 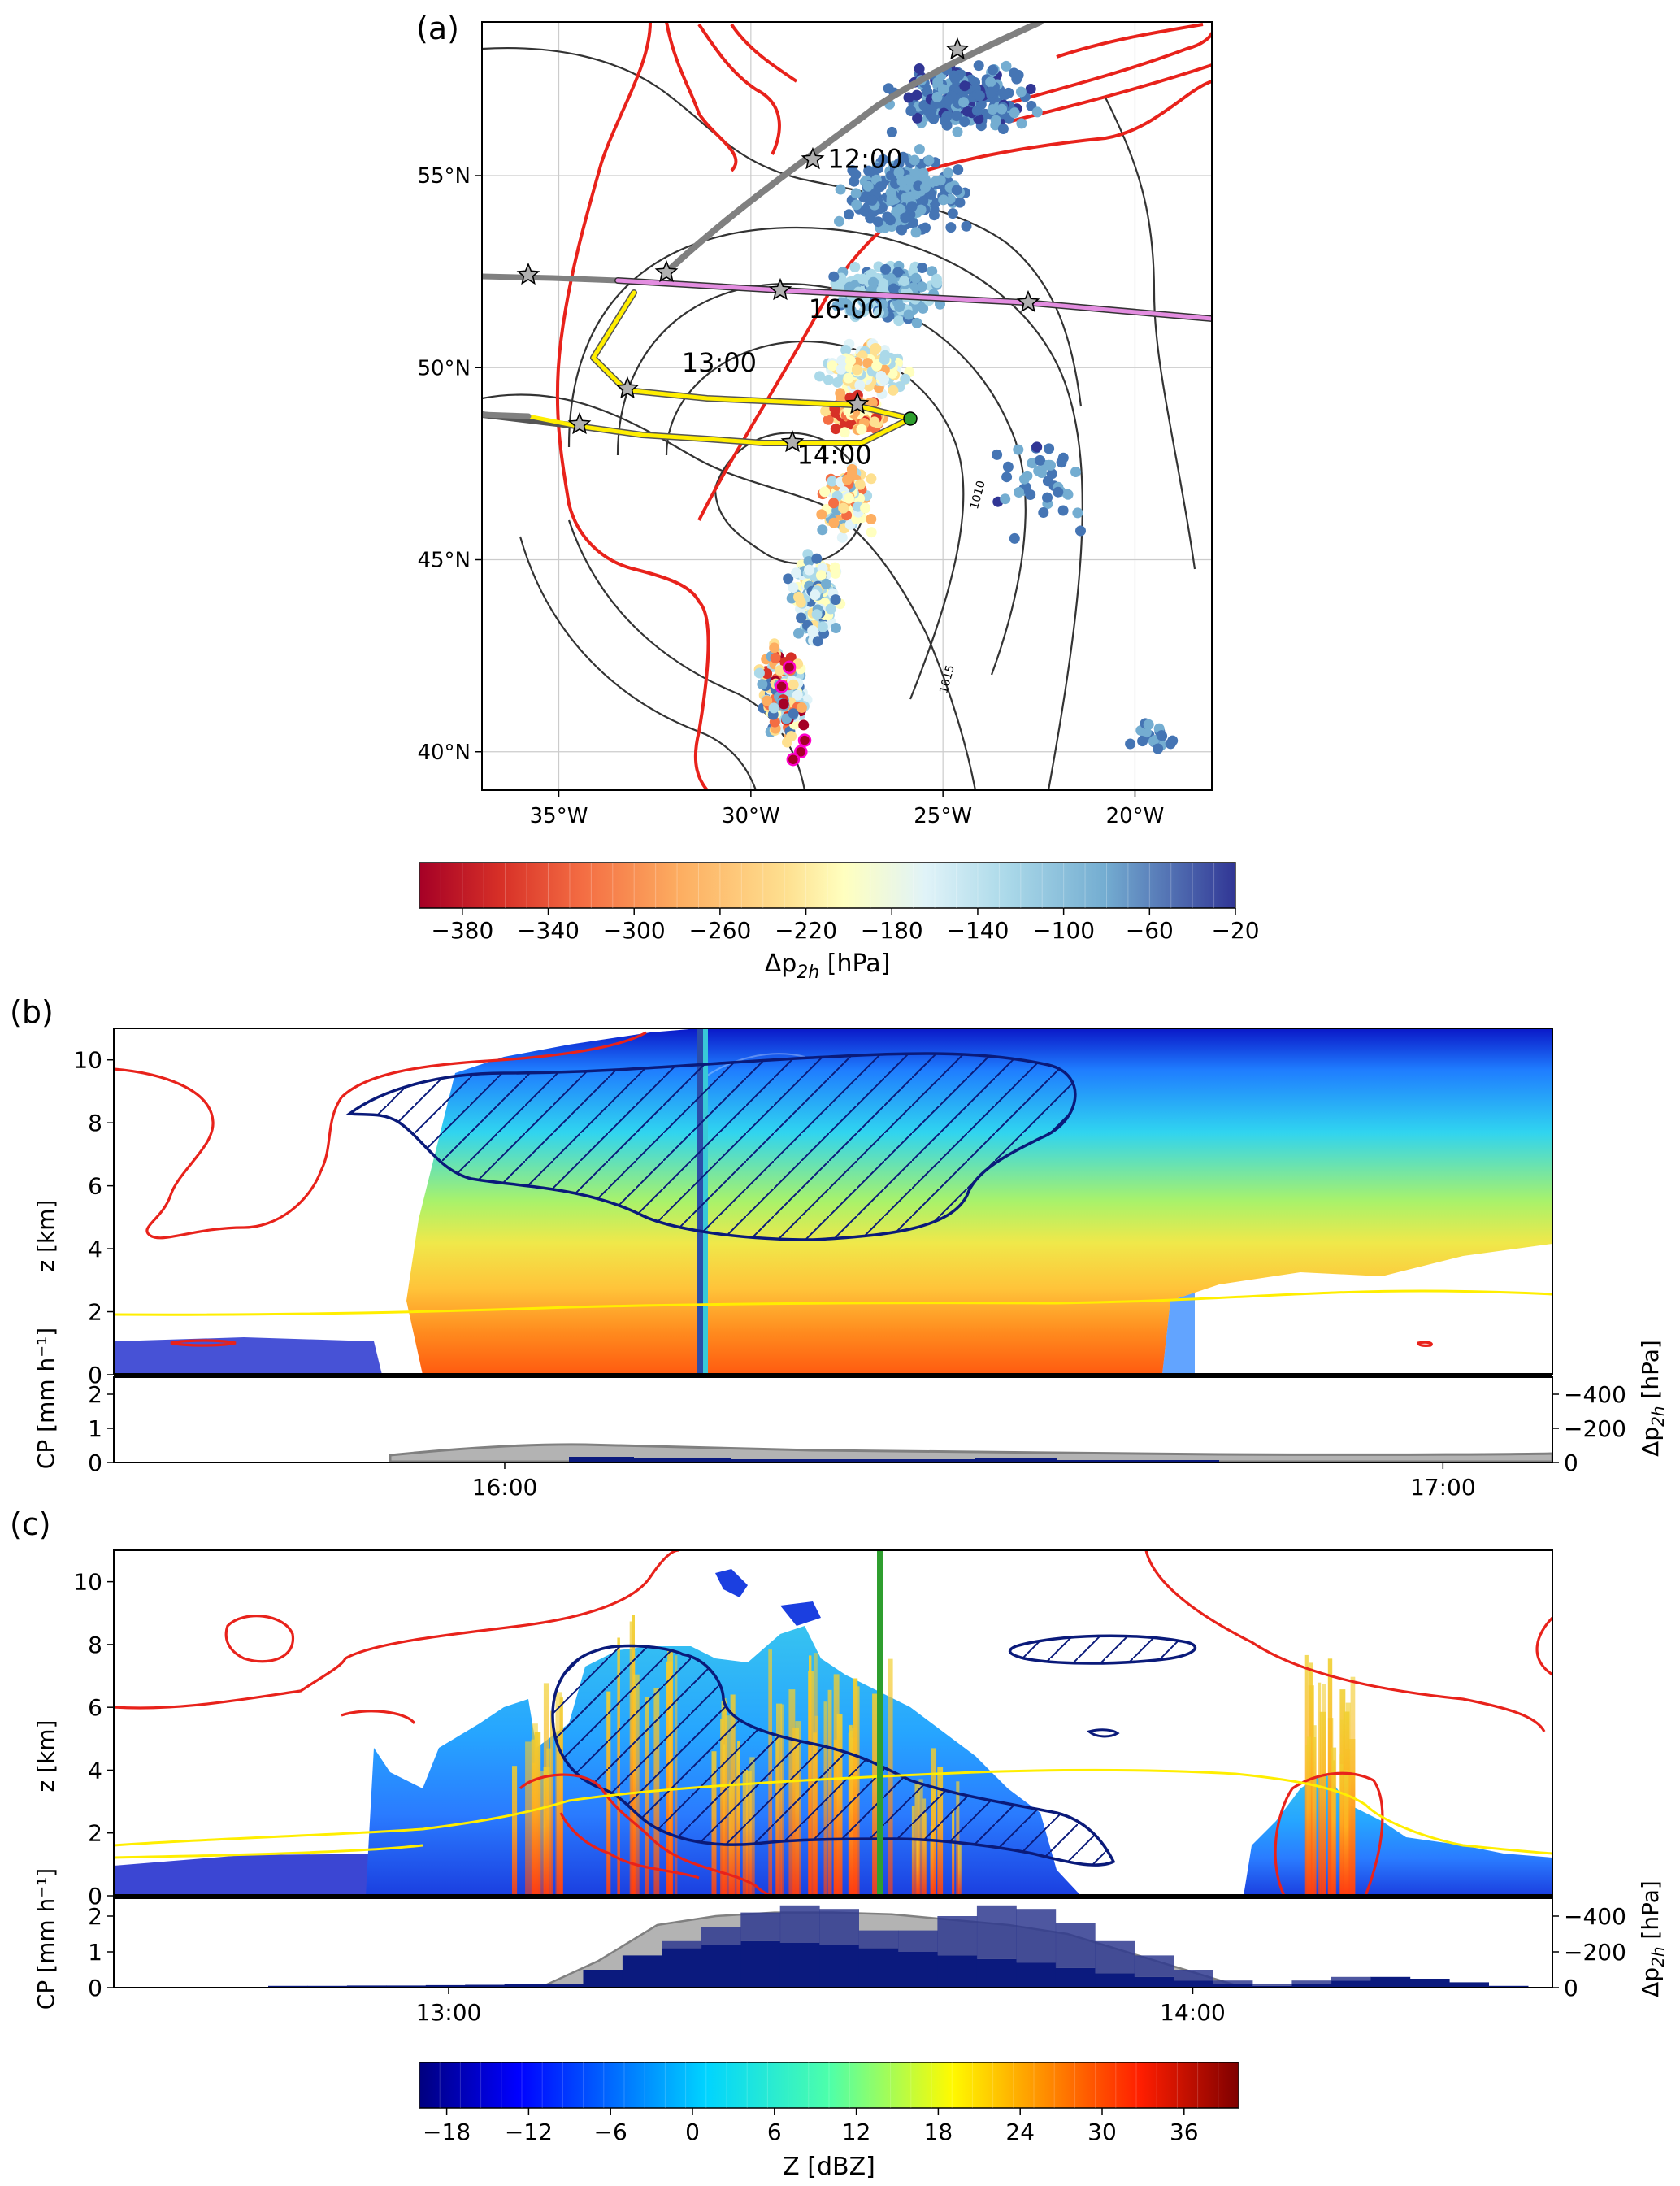 What do you see at coordinates (95, 1462) in the screenshot?
I see `cp-tick-label: 0` at bounding box center [95, 1462].